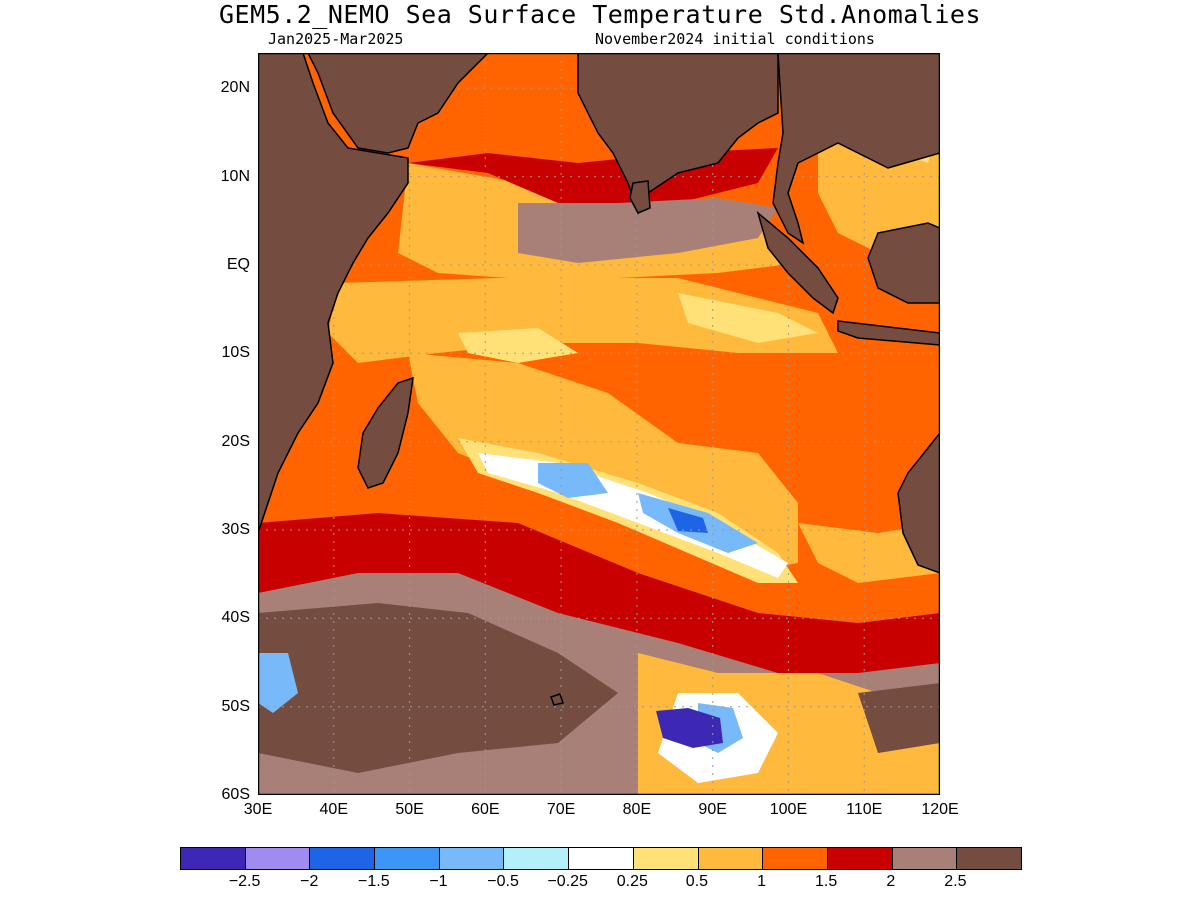 This screenshot has width=1200, height=900. What do you see at coordinates (890, 882) in the screenshot?
I see `colorbar-tick-label: 2` at bounding box center [890, 882].